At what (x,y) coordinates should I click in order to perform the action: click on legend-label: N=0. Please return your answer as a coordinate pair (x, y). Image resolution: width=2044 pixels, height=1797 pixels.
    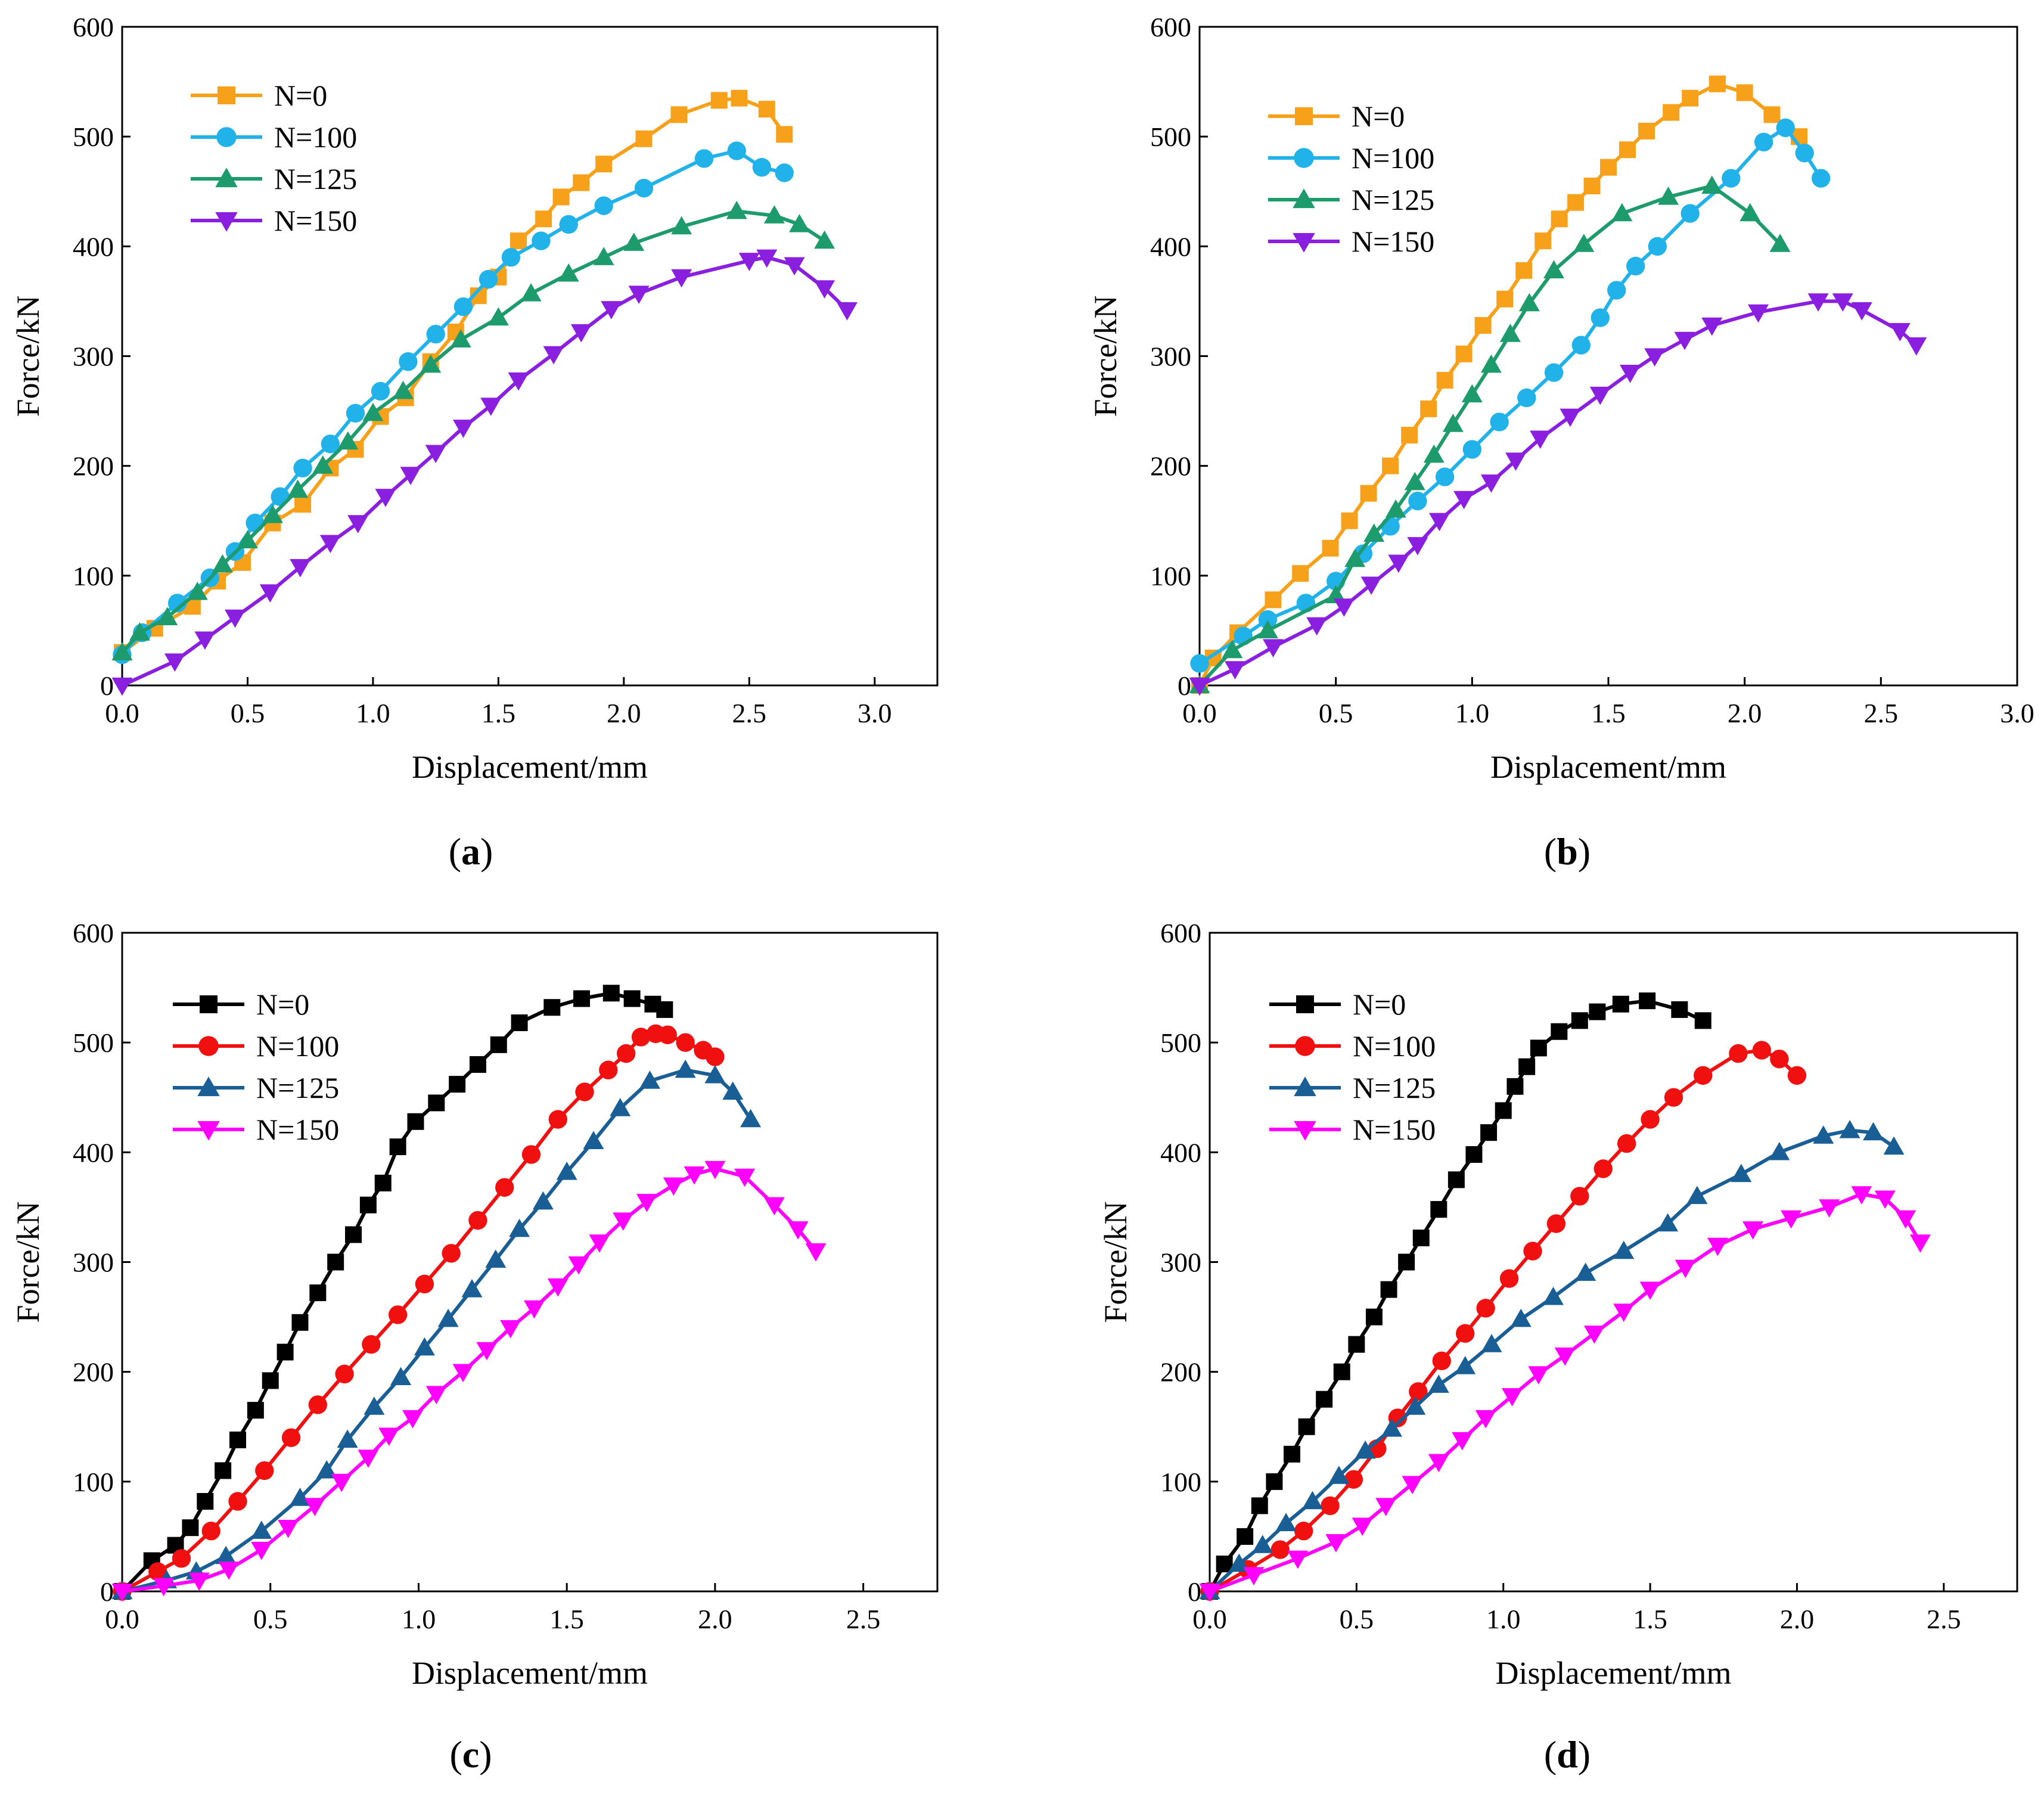
    Looking at the image, I should click on (1379, 116).